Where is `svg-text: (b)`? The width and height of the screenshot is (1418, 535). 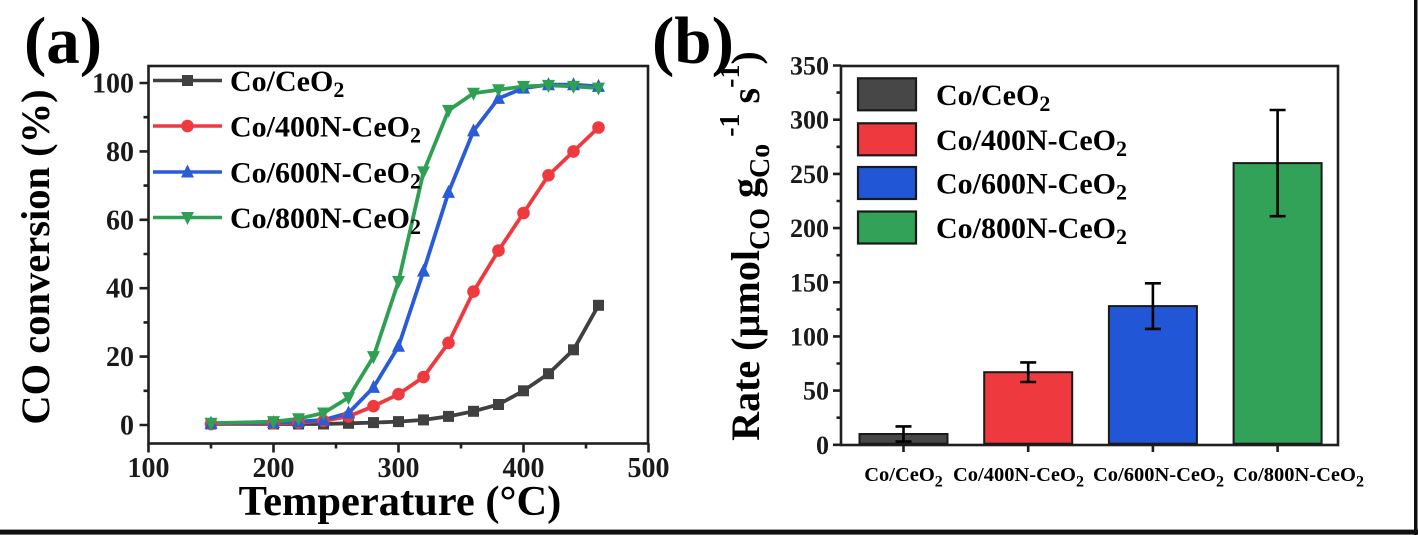
svg-text: (b) is located at coordinates (693, 41).